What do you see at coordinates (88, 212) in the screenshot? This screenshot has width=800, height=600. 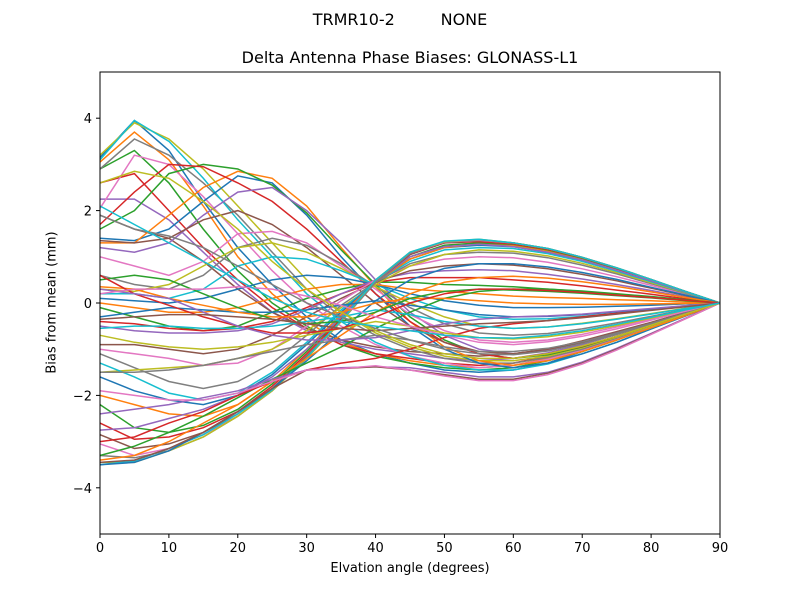 I see `y-tick-label: 2` at bounding box center [88, 212].